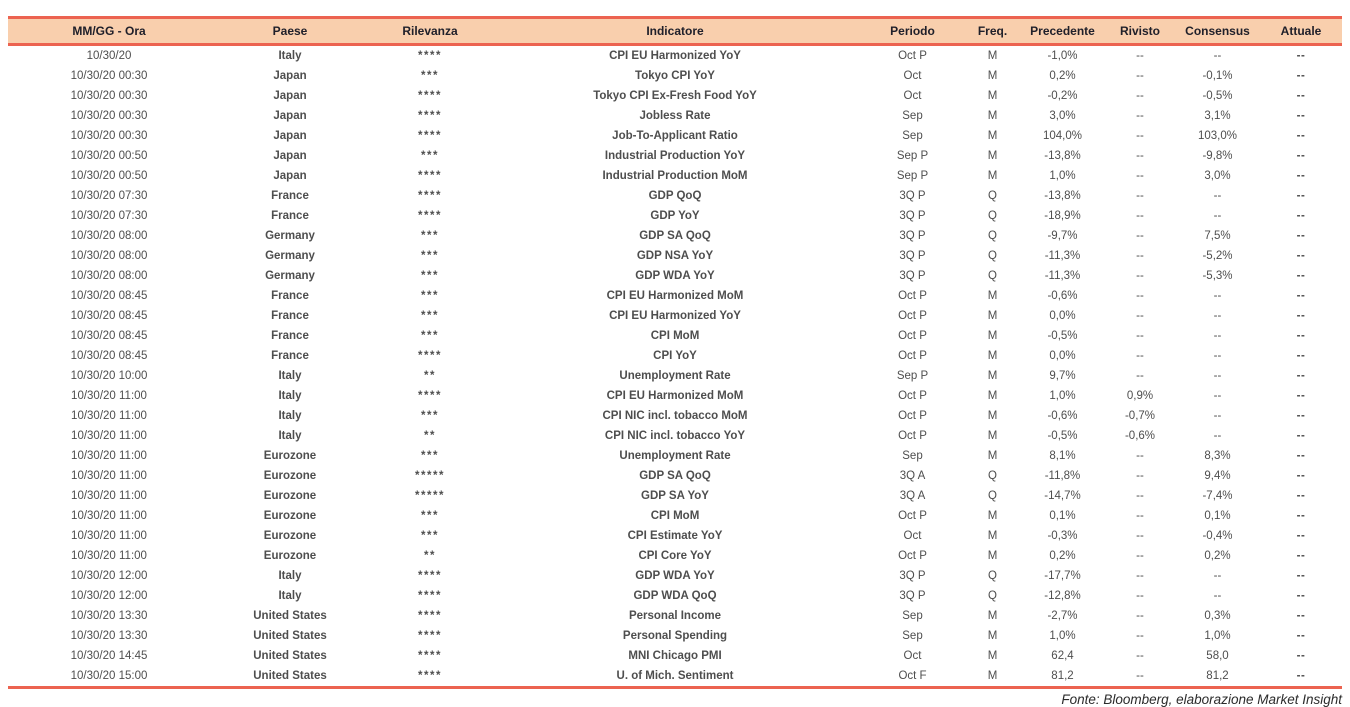  Describe the element at coordinates (1062, 496) in the screenshot. I see `cell-previous: -14,7%` at that location.